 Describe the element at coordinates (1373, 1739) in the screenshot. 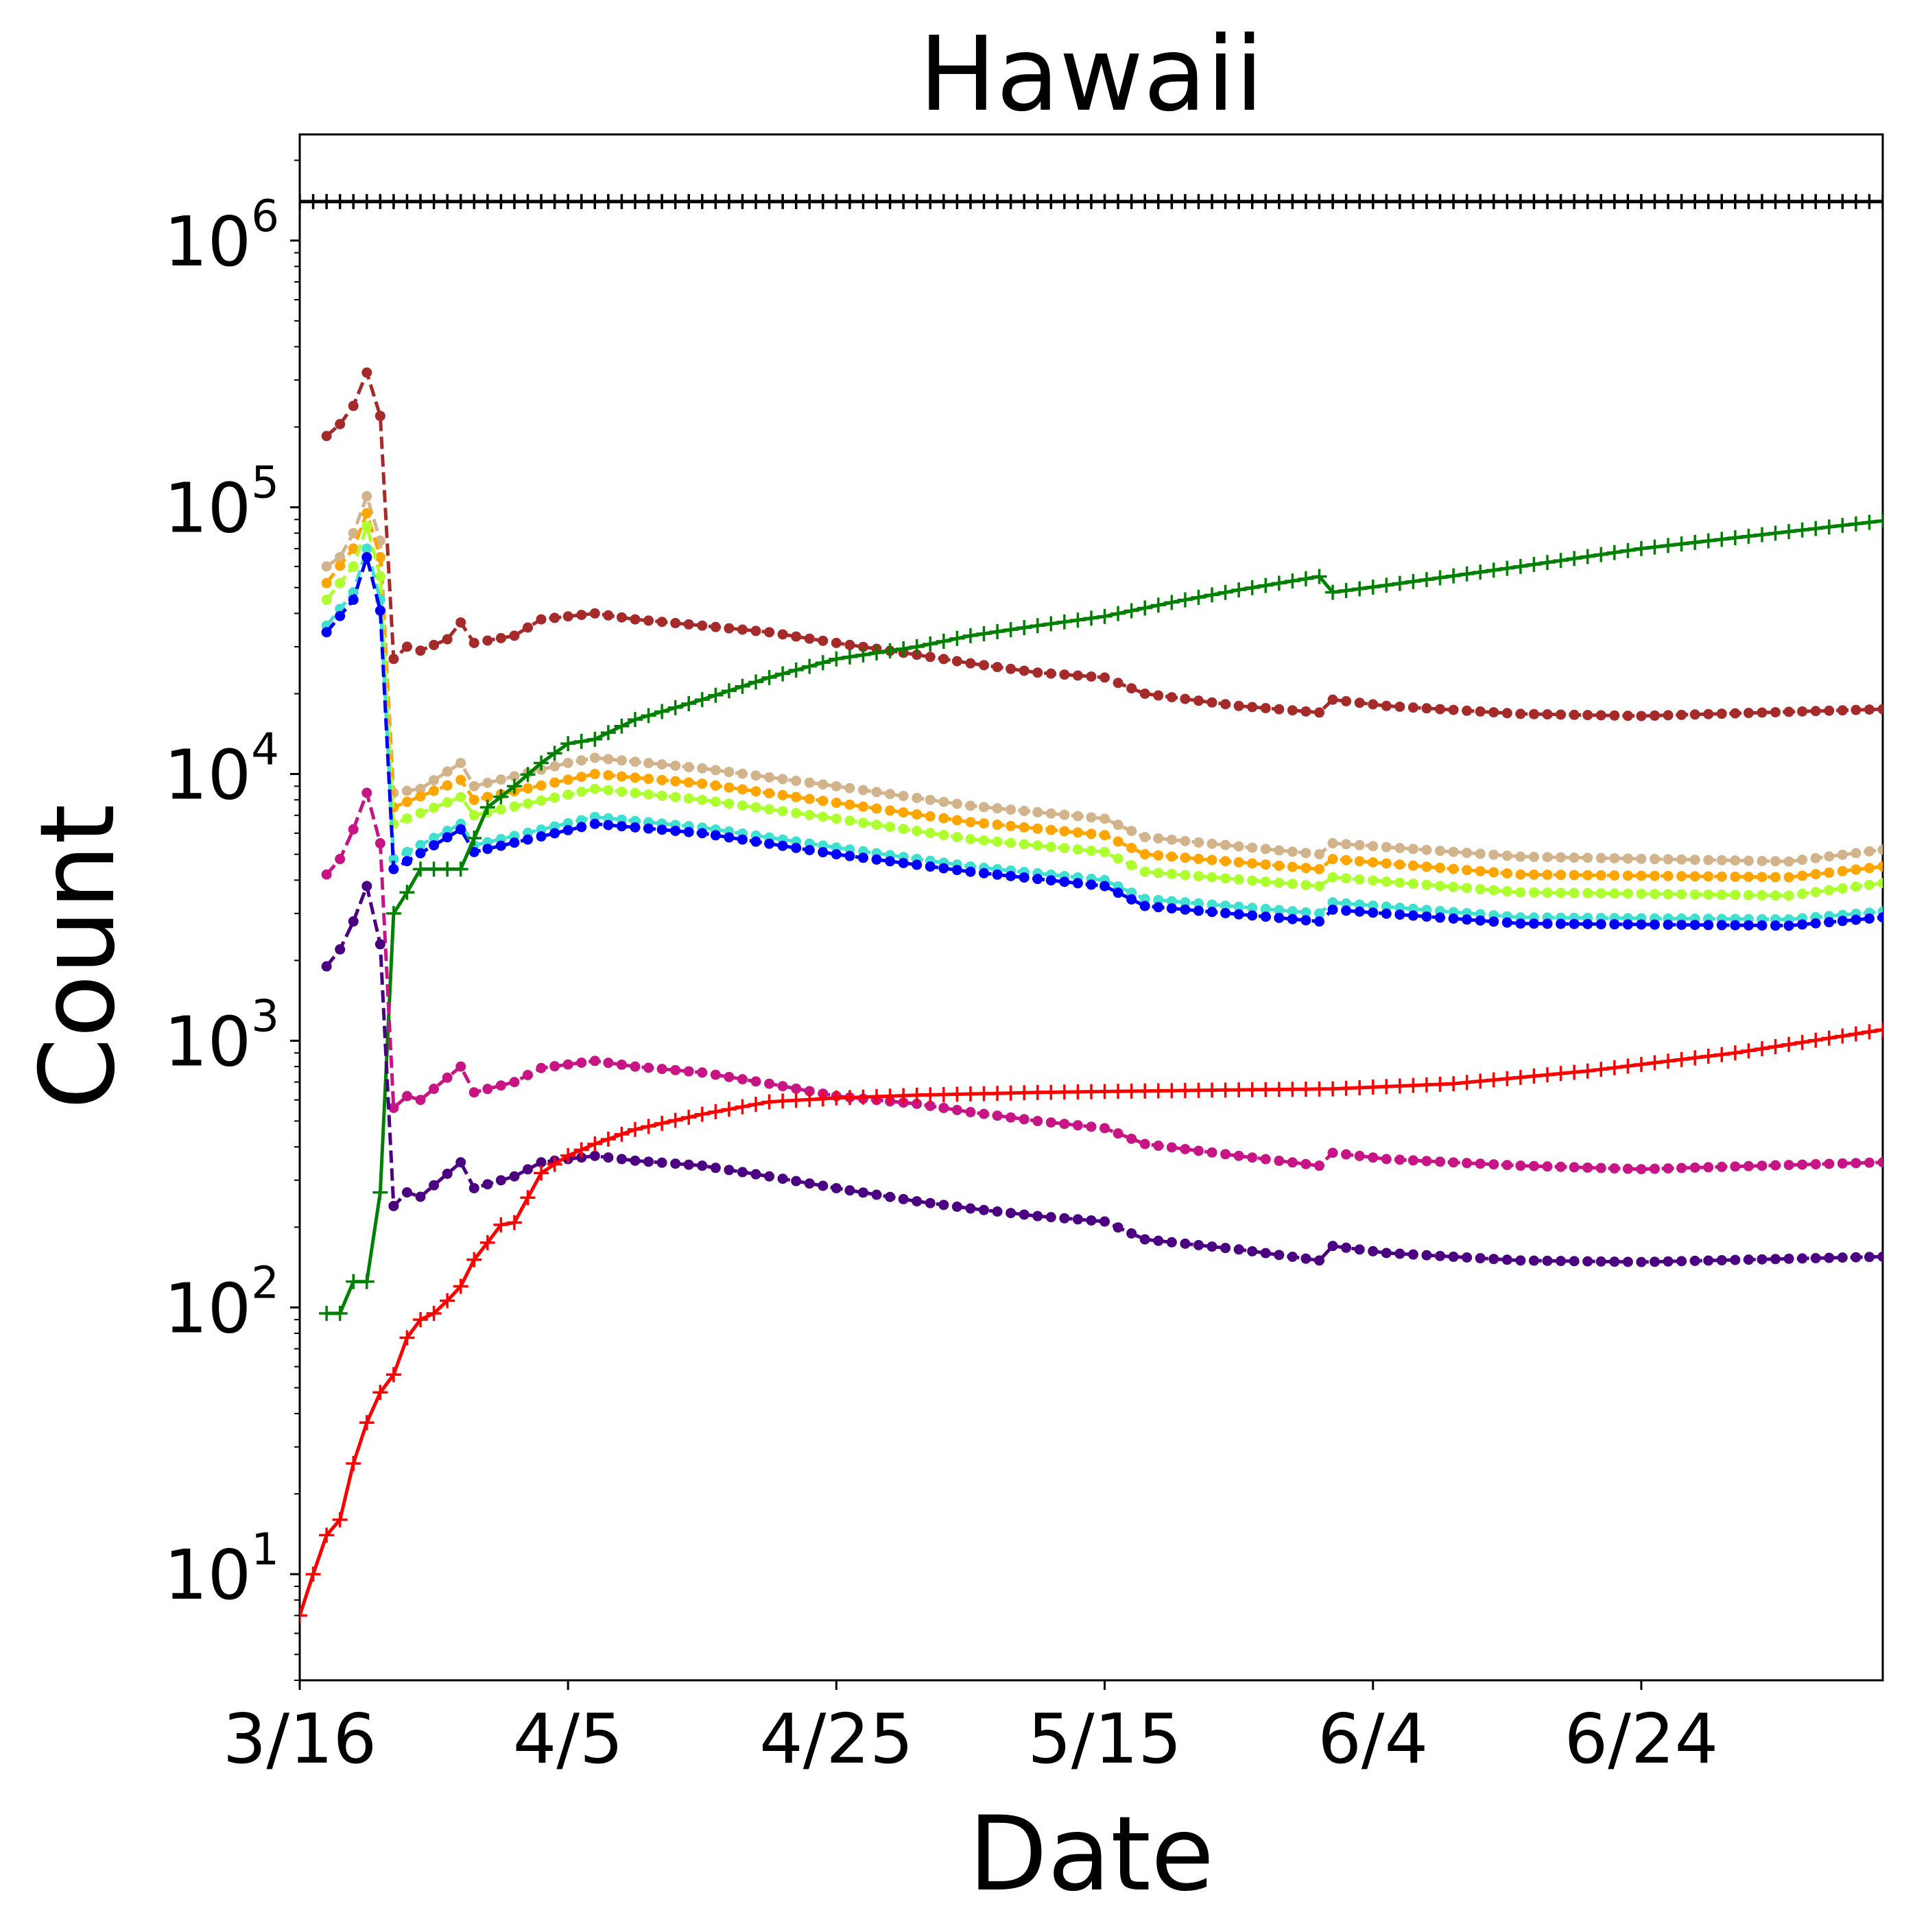

I see `x-tick-label: 6/4` at that location.